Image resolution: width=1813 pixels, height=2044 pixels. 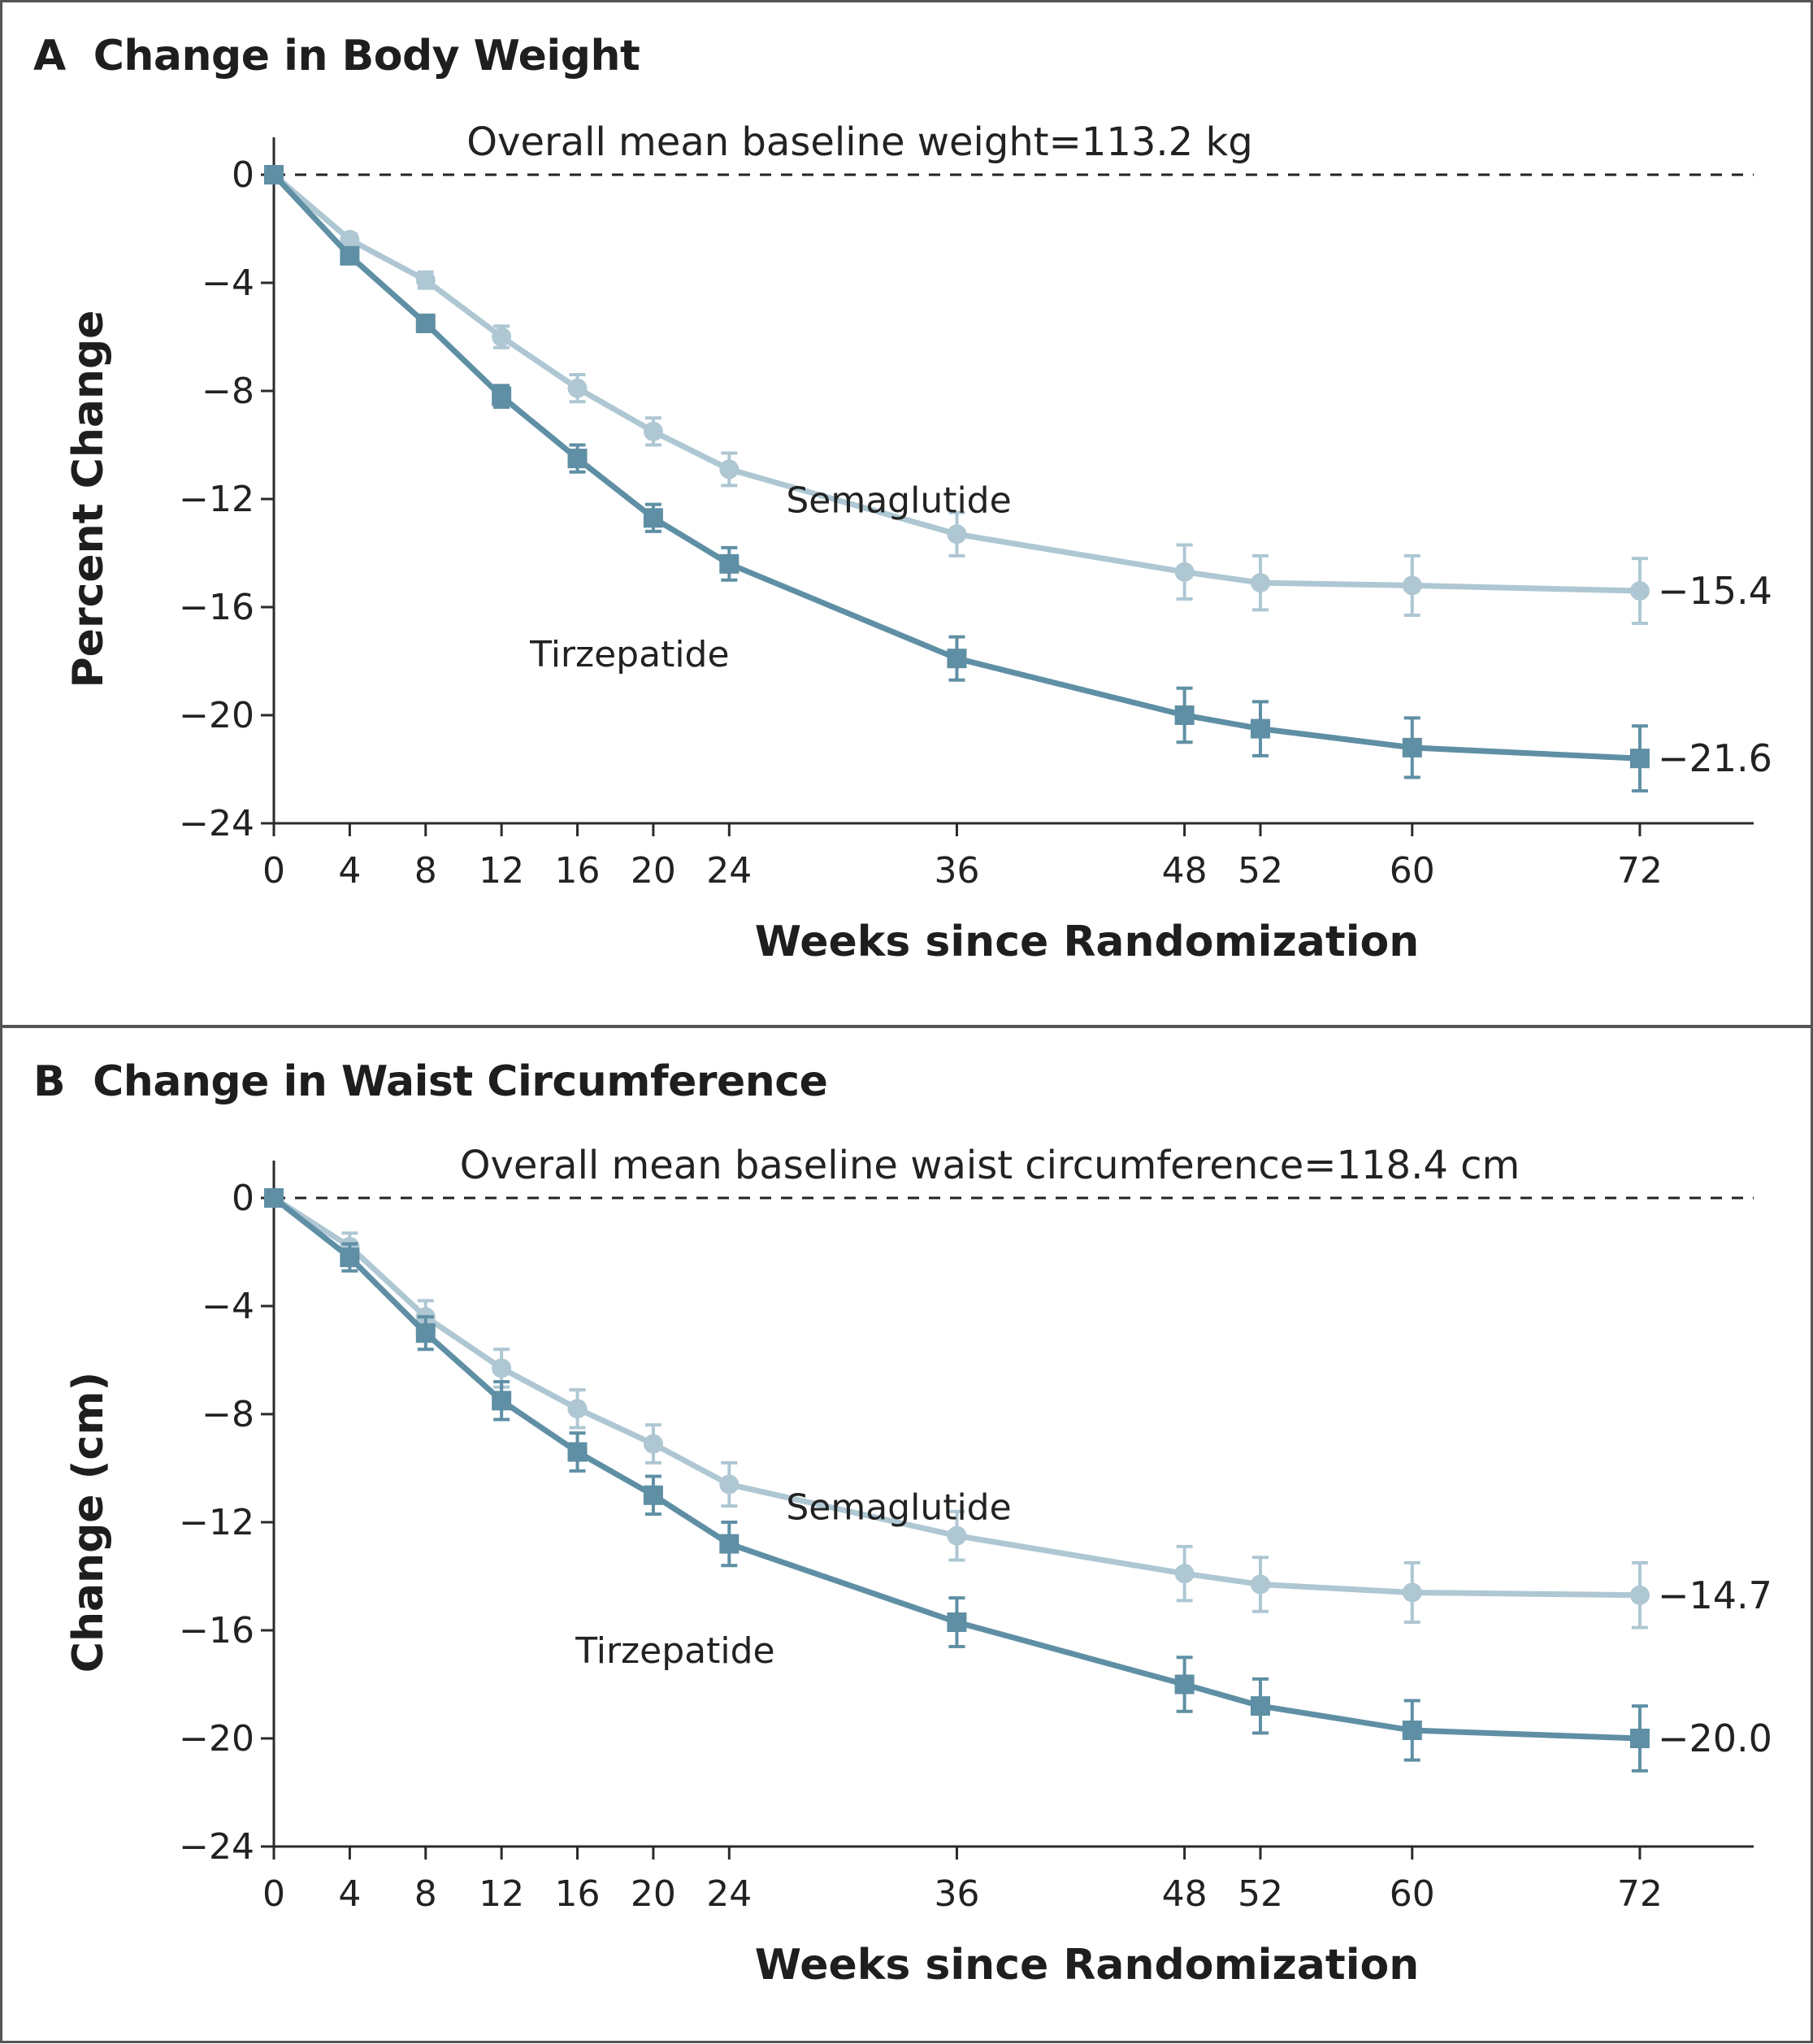 What do you see at coordinates (430, 1081) in the screenshot?
I see `panel-b-heading: B Change in Waist Circumference` at bounding box center [430, 1081].